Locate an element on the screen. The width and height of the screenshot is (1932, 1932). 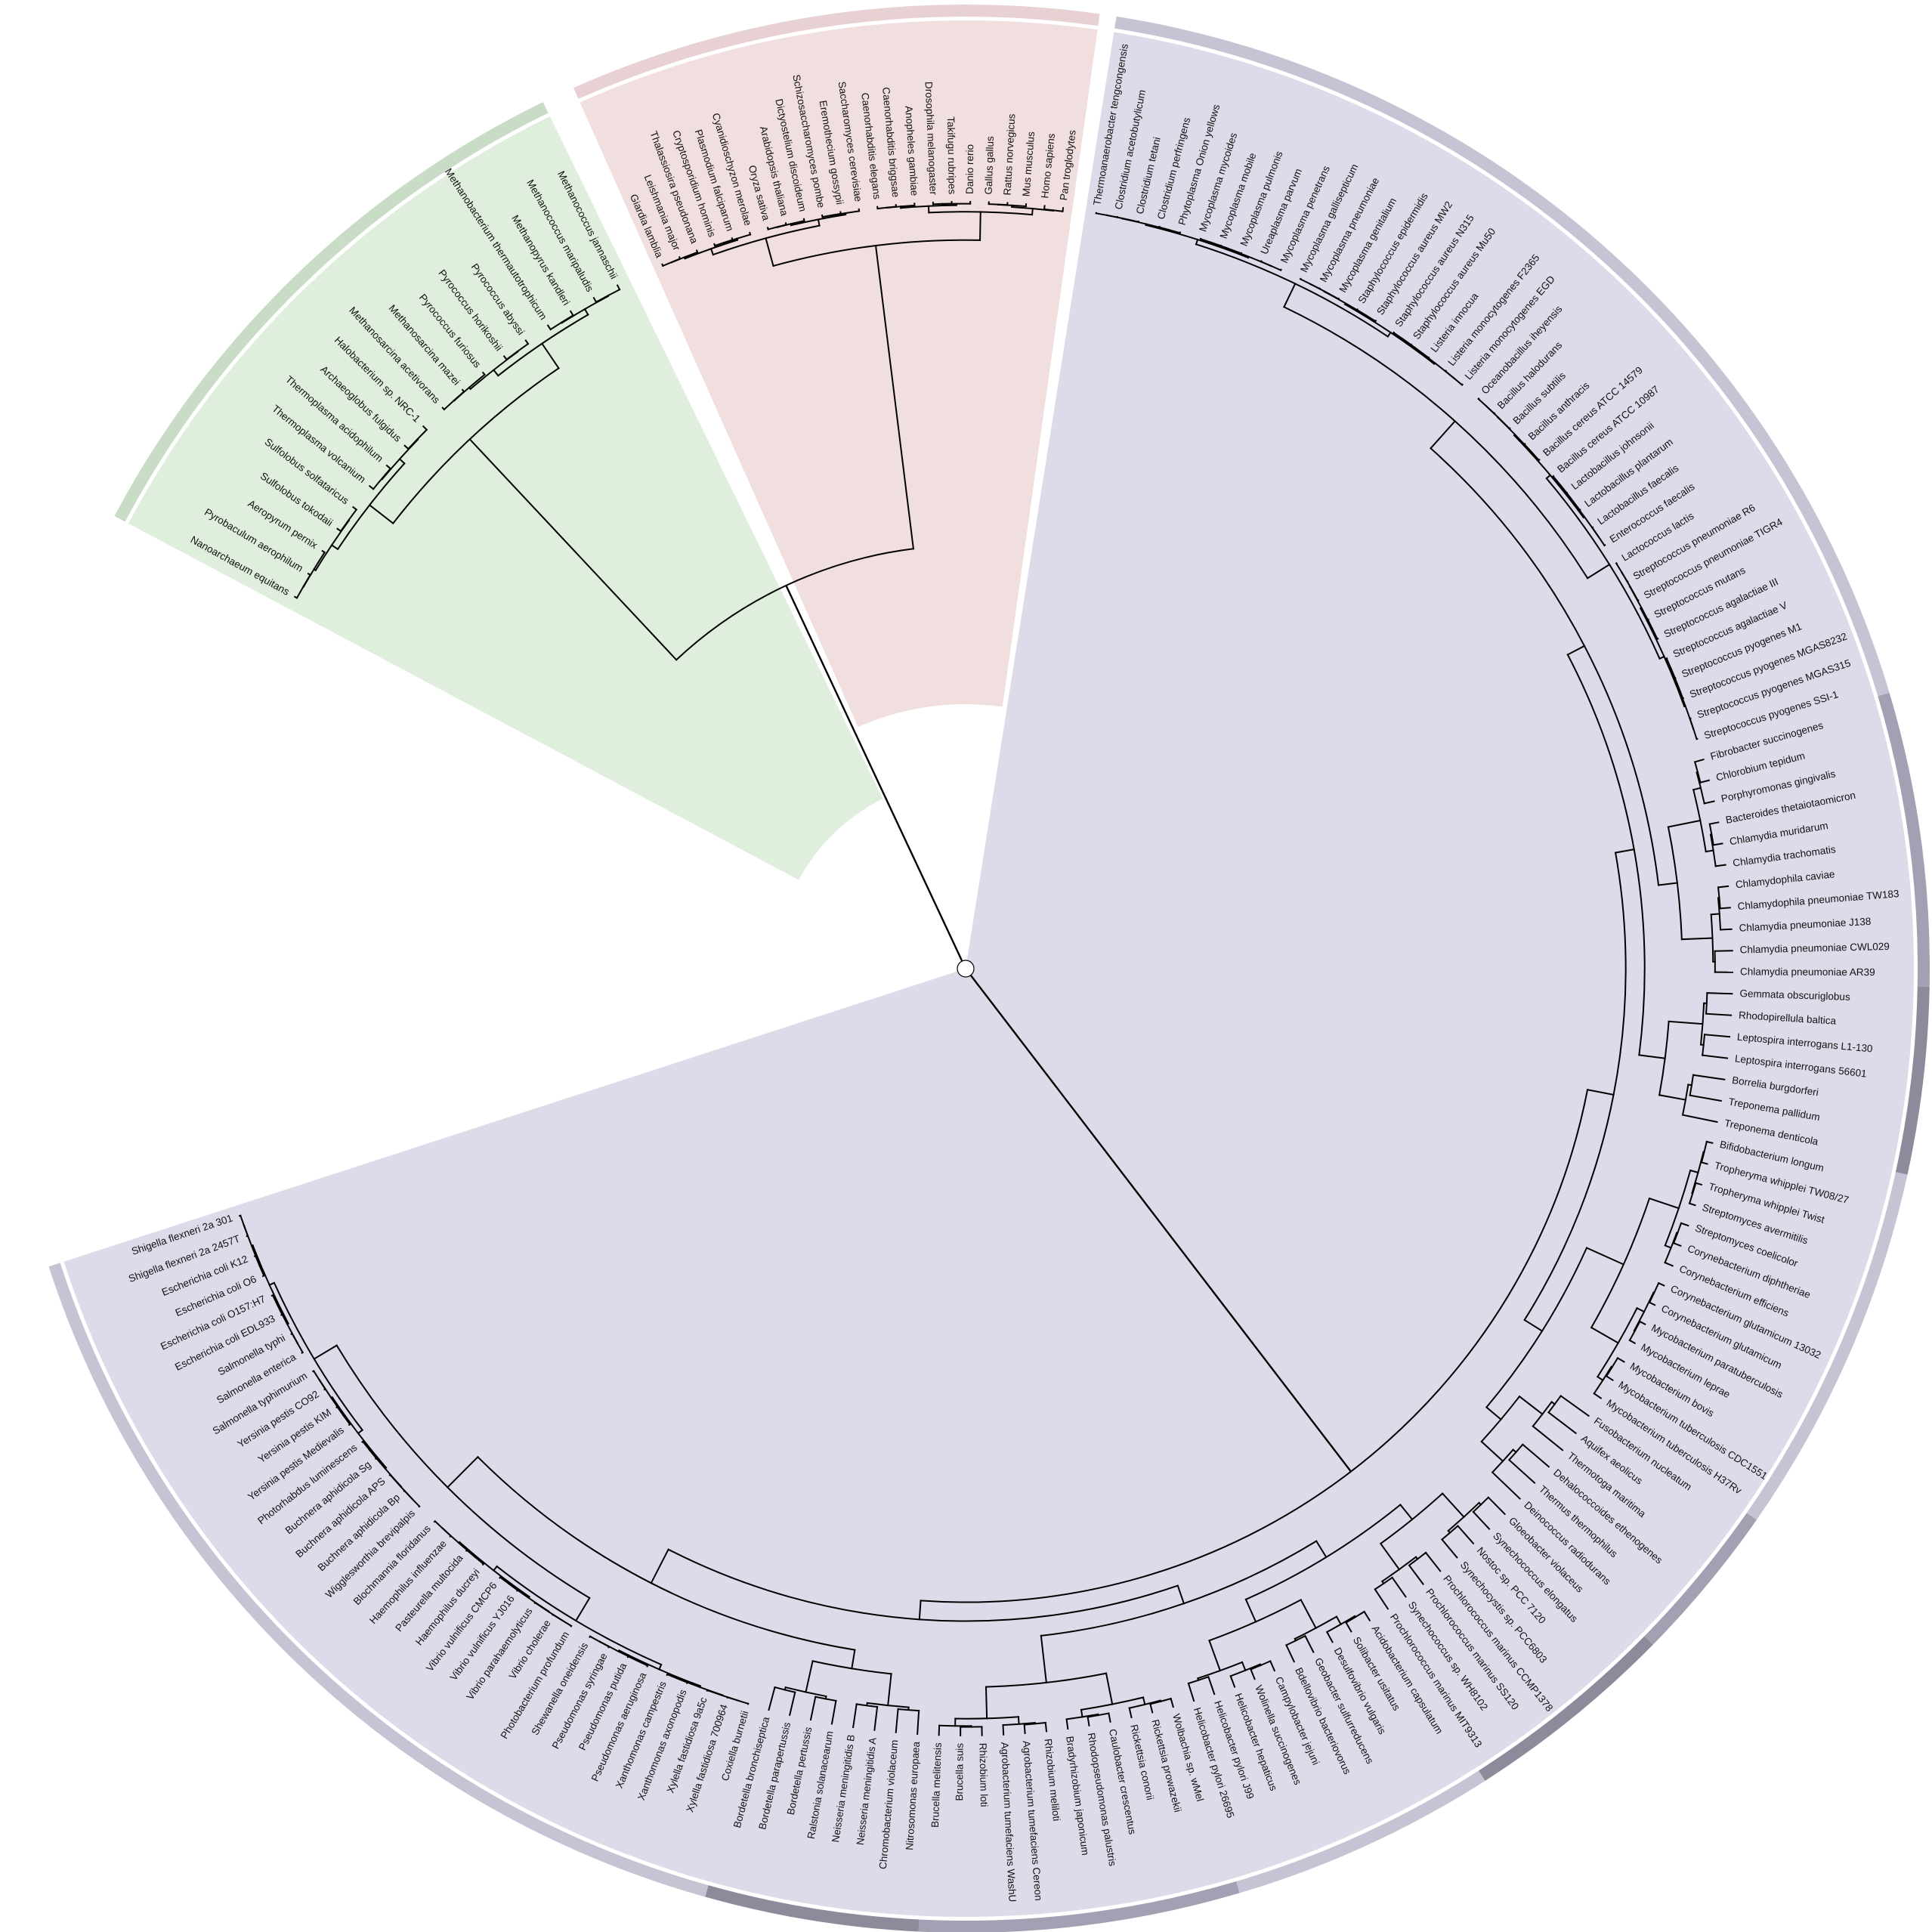
root-stem-archaea-eukaryota is located at coordinates (876, 777).